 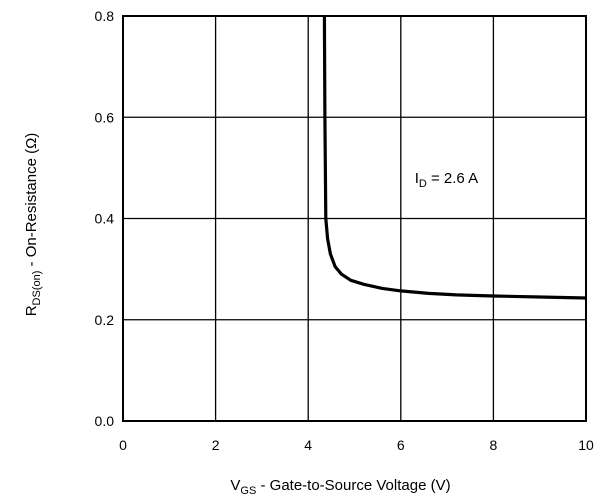 What do you see at coordinates (105, 16) in the screenshot?
I see `y-tick-label: 0.8` at bounding box center [105, 16].